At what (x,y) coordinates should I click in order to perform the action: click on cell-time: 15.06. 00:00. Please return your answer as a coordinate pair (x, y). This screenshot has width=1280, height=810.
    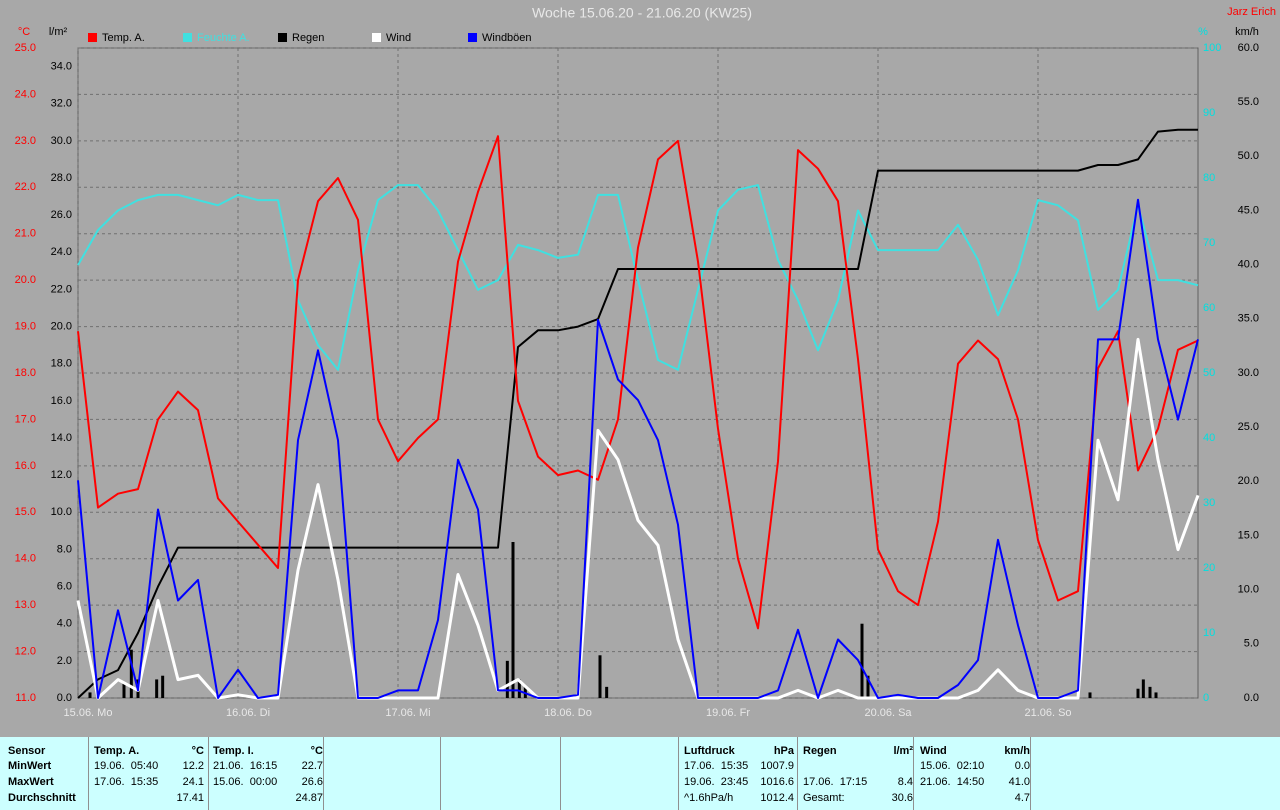
    Looking at the image, I should click on (245, 782).